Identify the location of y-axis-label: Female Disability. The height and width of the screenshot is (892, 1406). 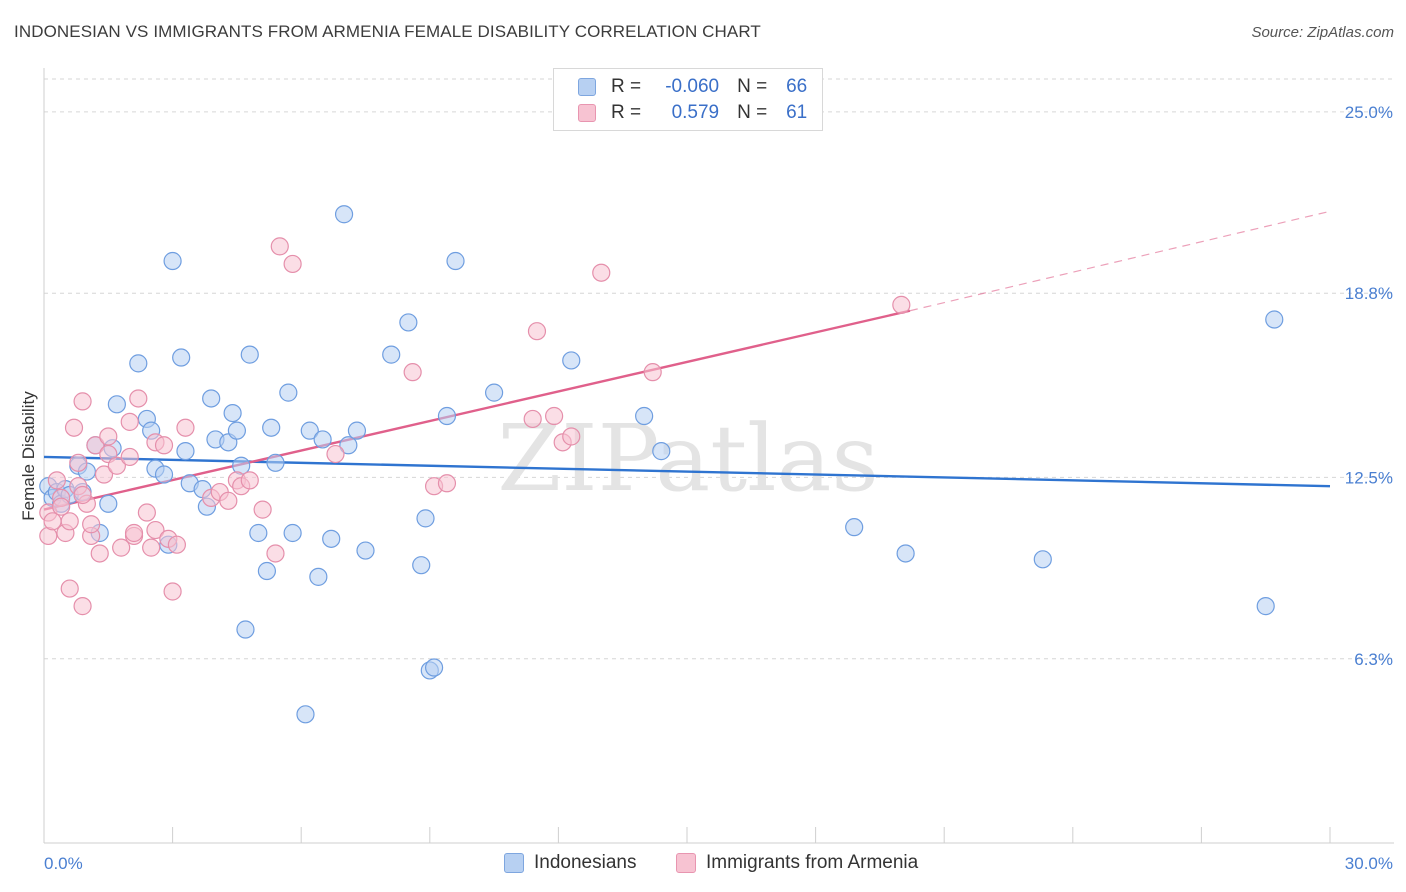
(28, 456).